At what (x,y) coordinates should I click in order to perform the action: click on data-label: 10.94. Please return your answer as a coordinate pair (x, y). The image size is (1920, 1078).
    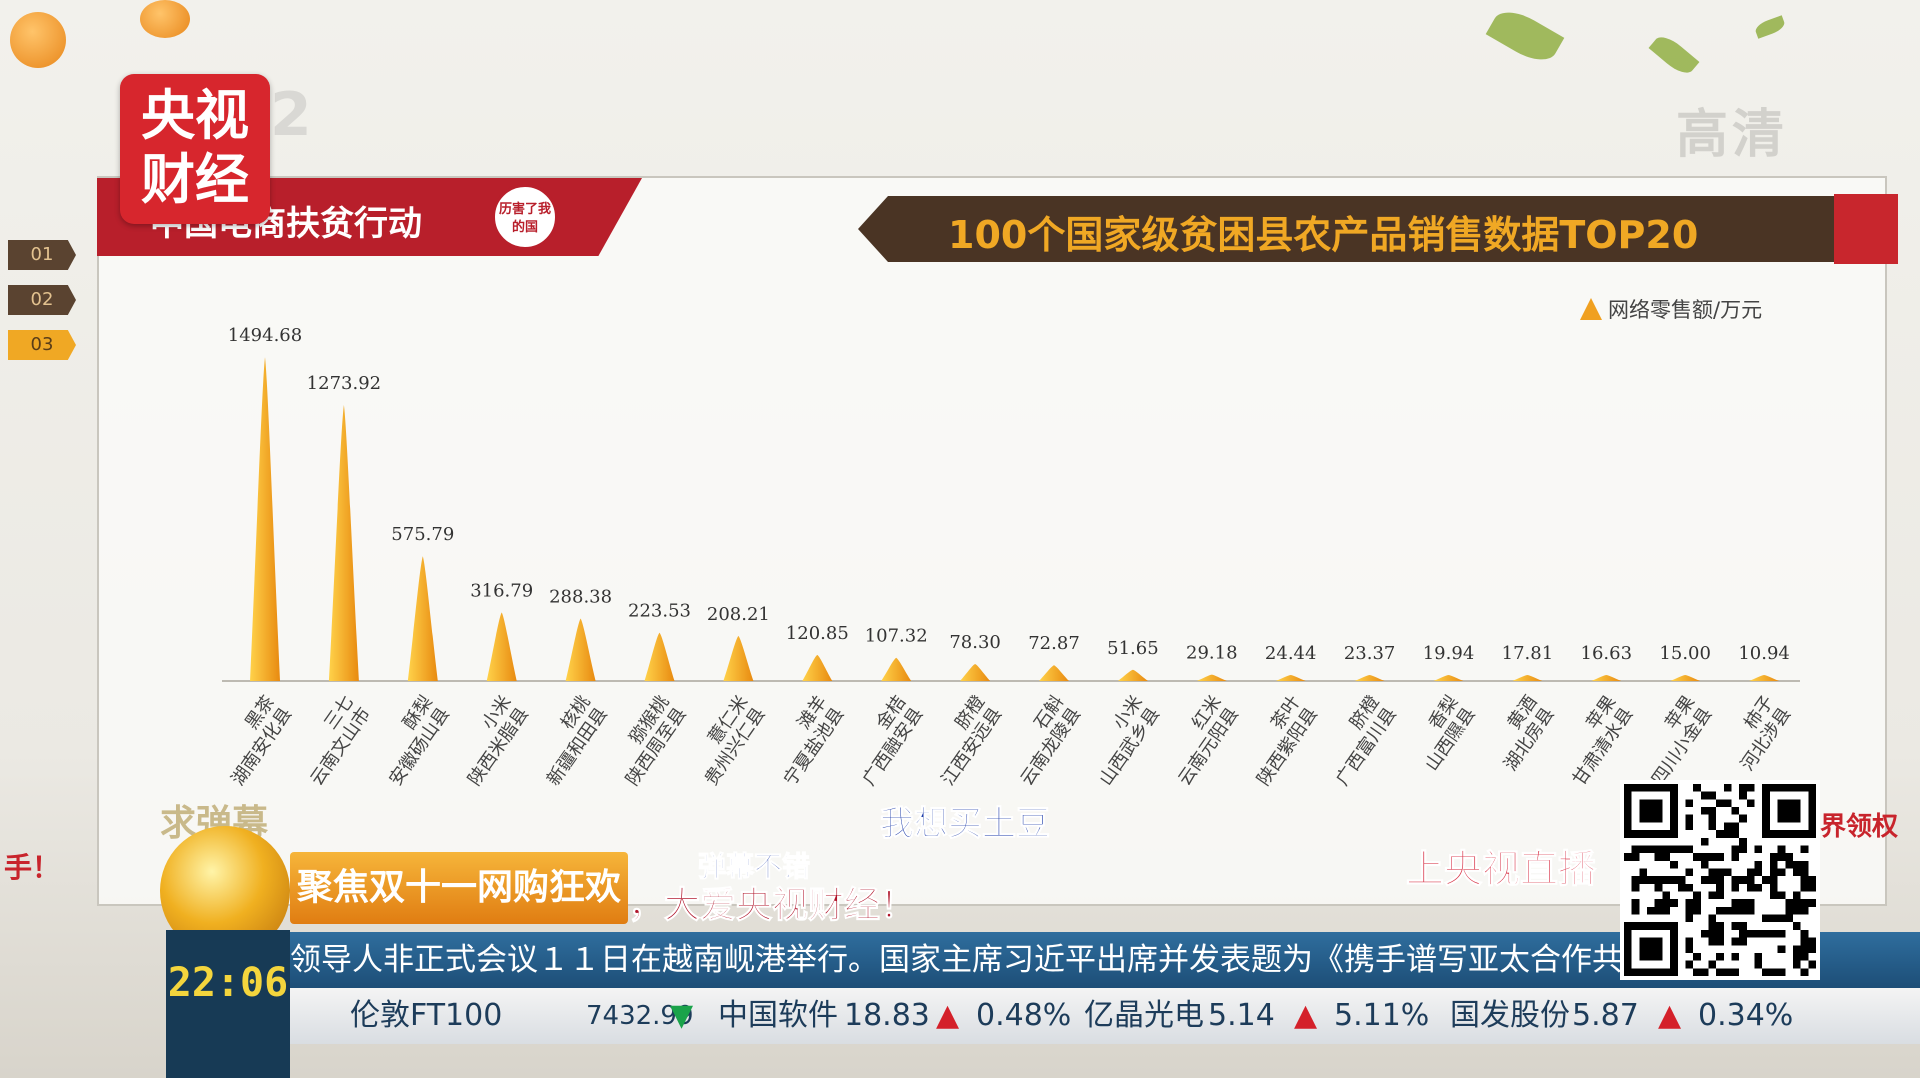
    Looking at the image, I should click on (1764, 653).